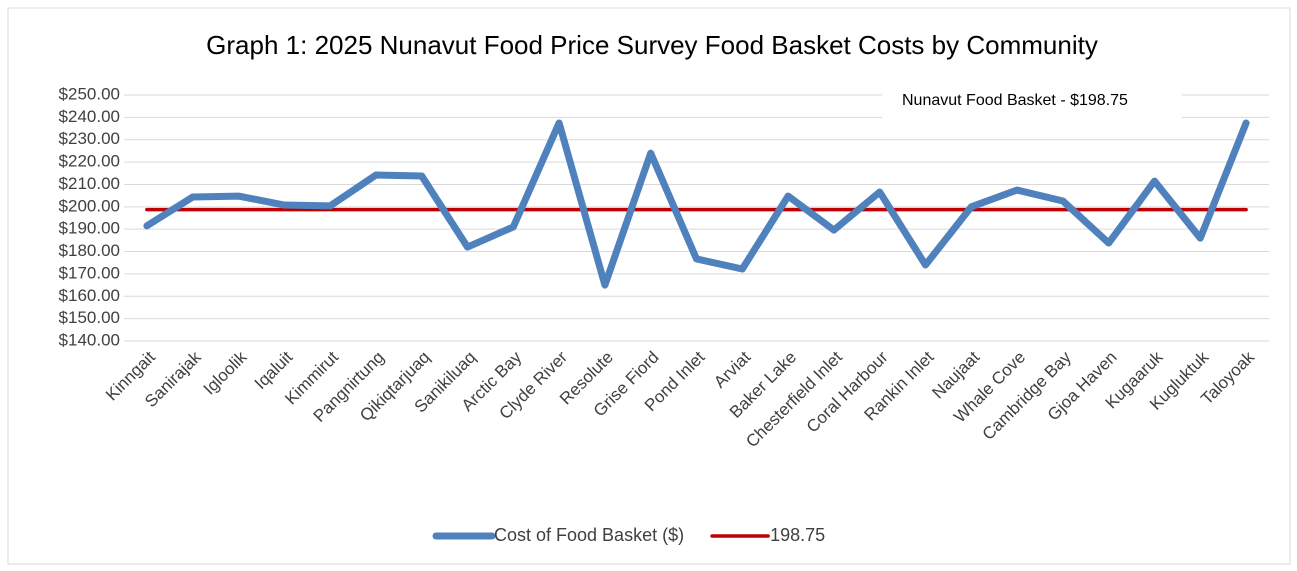 The height and width of the screenshot is (571, 1297). Describe the element at coordinates (89, 205) in the screenshot. I see `y-tick-label: $200.00` at that location.